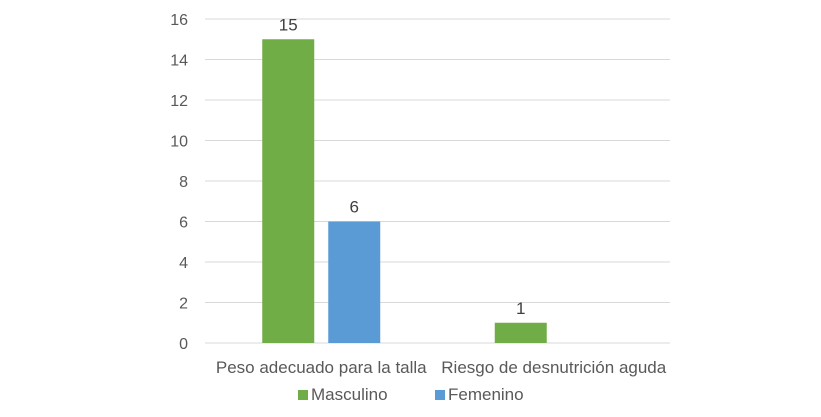 The image size is (821, 417). What do you see at coordinates (183, 344) in the screenshot?
I see `y-tick-label: 0` at bounding box center [183, 344].